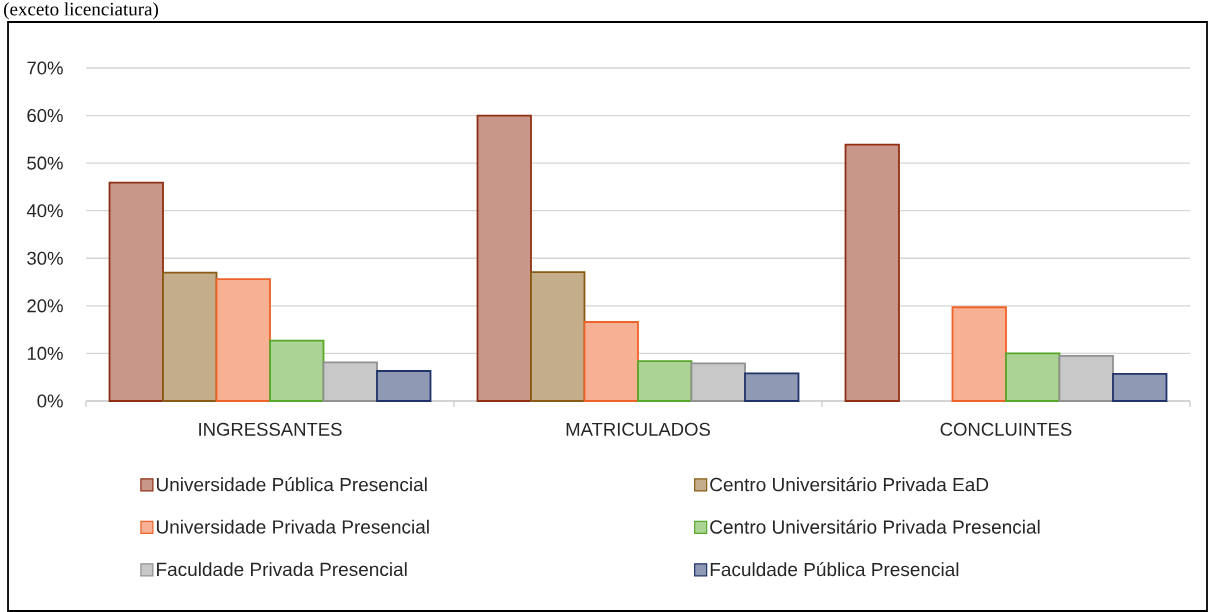  I want to click on y-tick-label: 20%, so click(45, 306).